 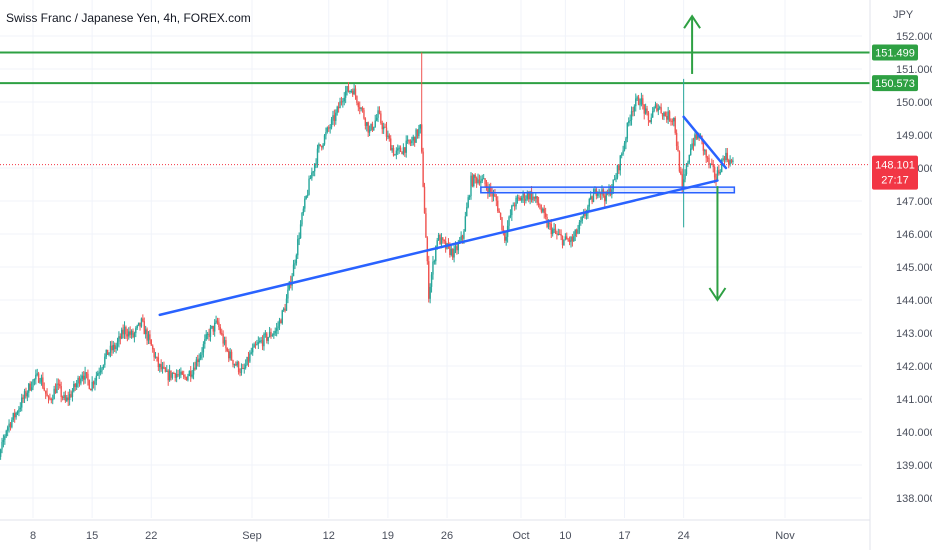 I want to click on x-tick-label: 15, so click(x=92, y=536).